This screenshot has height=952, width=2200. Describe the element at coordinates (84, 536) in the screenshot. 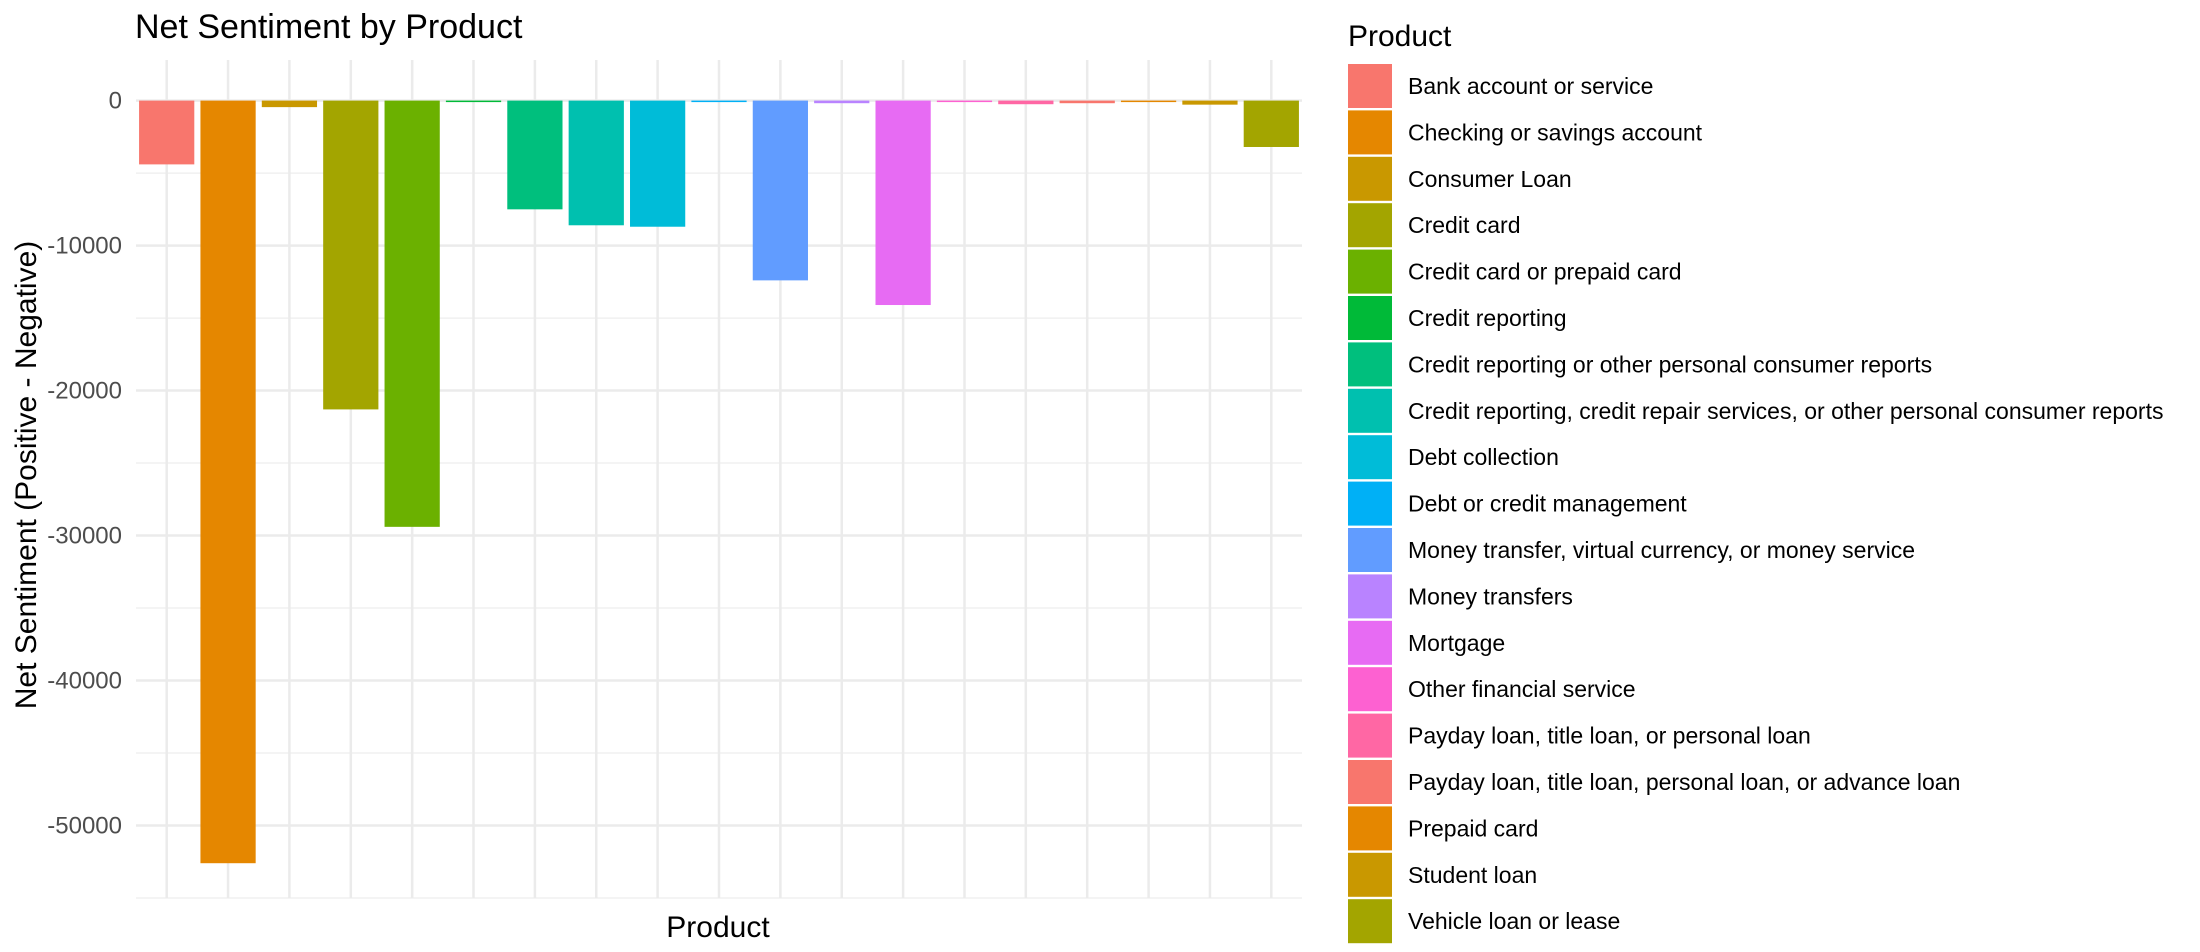

I see `y-tick-label: -30000` at that location.